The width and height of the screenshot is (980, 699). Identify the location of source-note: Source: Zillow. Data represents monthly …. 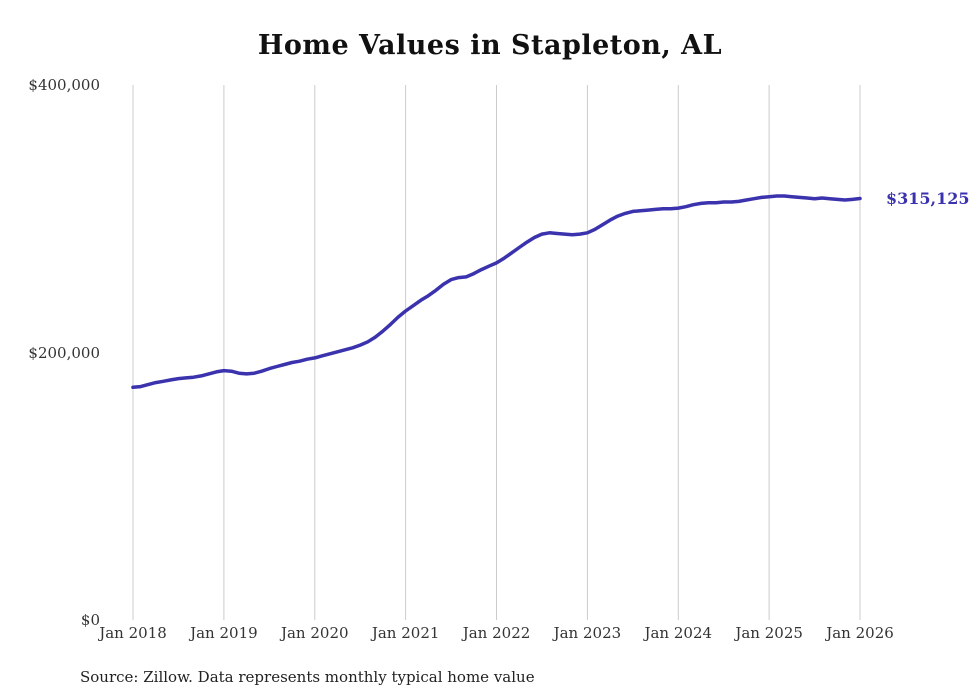
(307, 677).